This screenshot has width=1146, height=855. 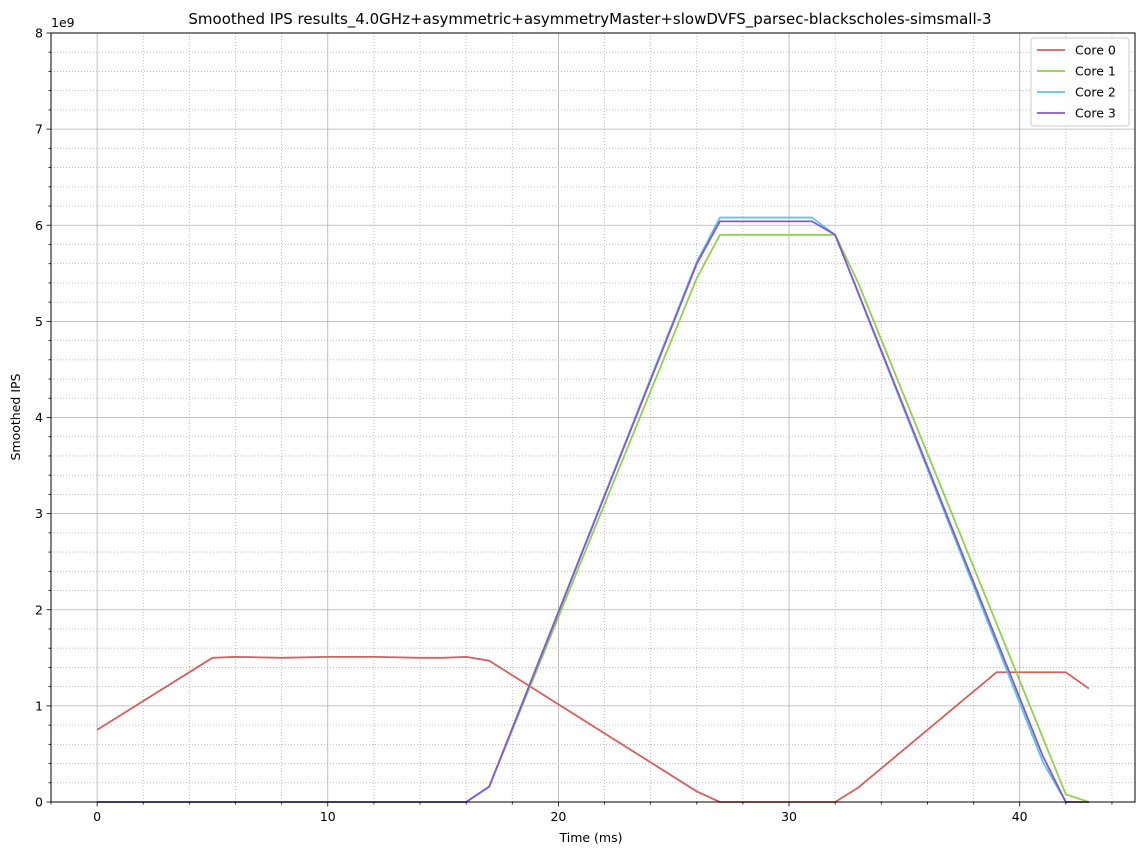 What do you see at coordinates (39, 802) in the screenshot?
I see `y-tick-label: 0` at bounding box center [39, 802].